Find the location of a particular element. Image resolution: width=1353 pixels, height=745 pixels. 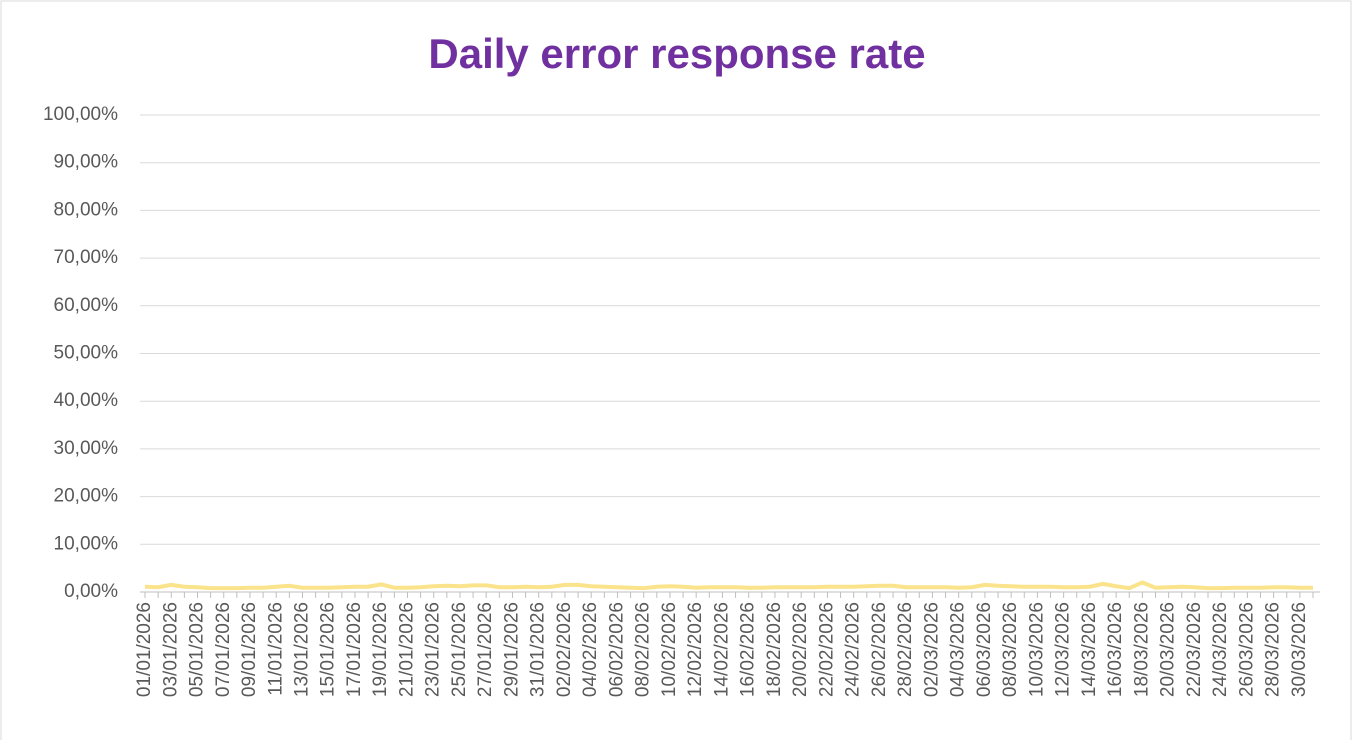

x-tick-label: 14/03/2026 is located at coordinates (1089, 649).